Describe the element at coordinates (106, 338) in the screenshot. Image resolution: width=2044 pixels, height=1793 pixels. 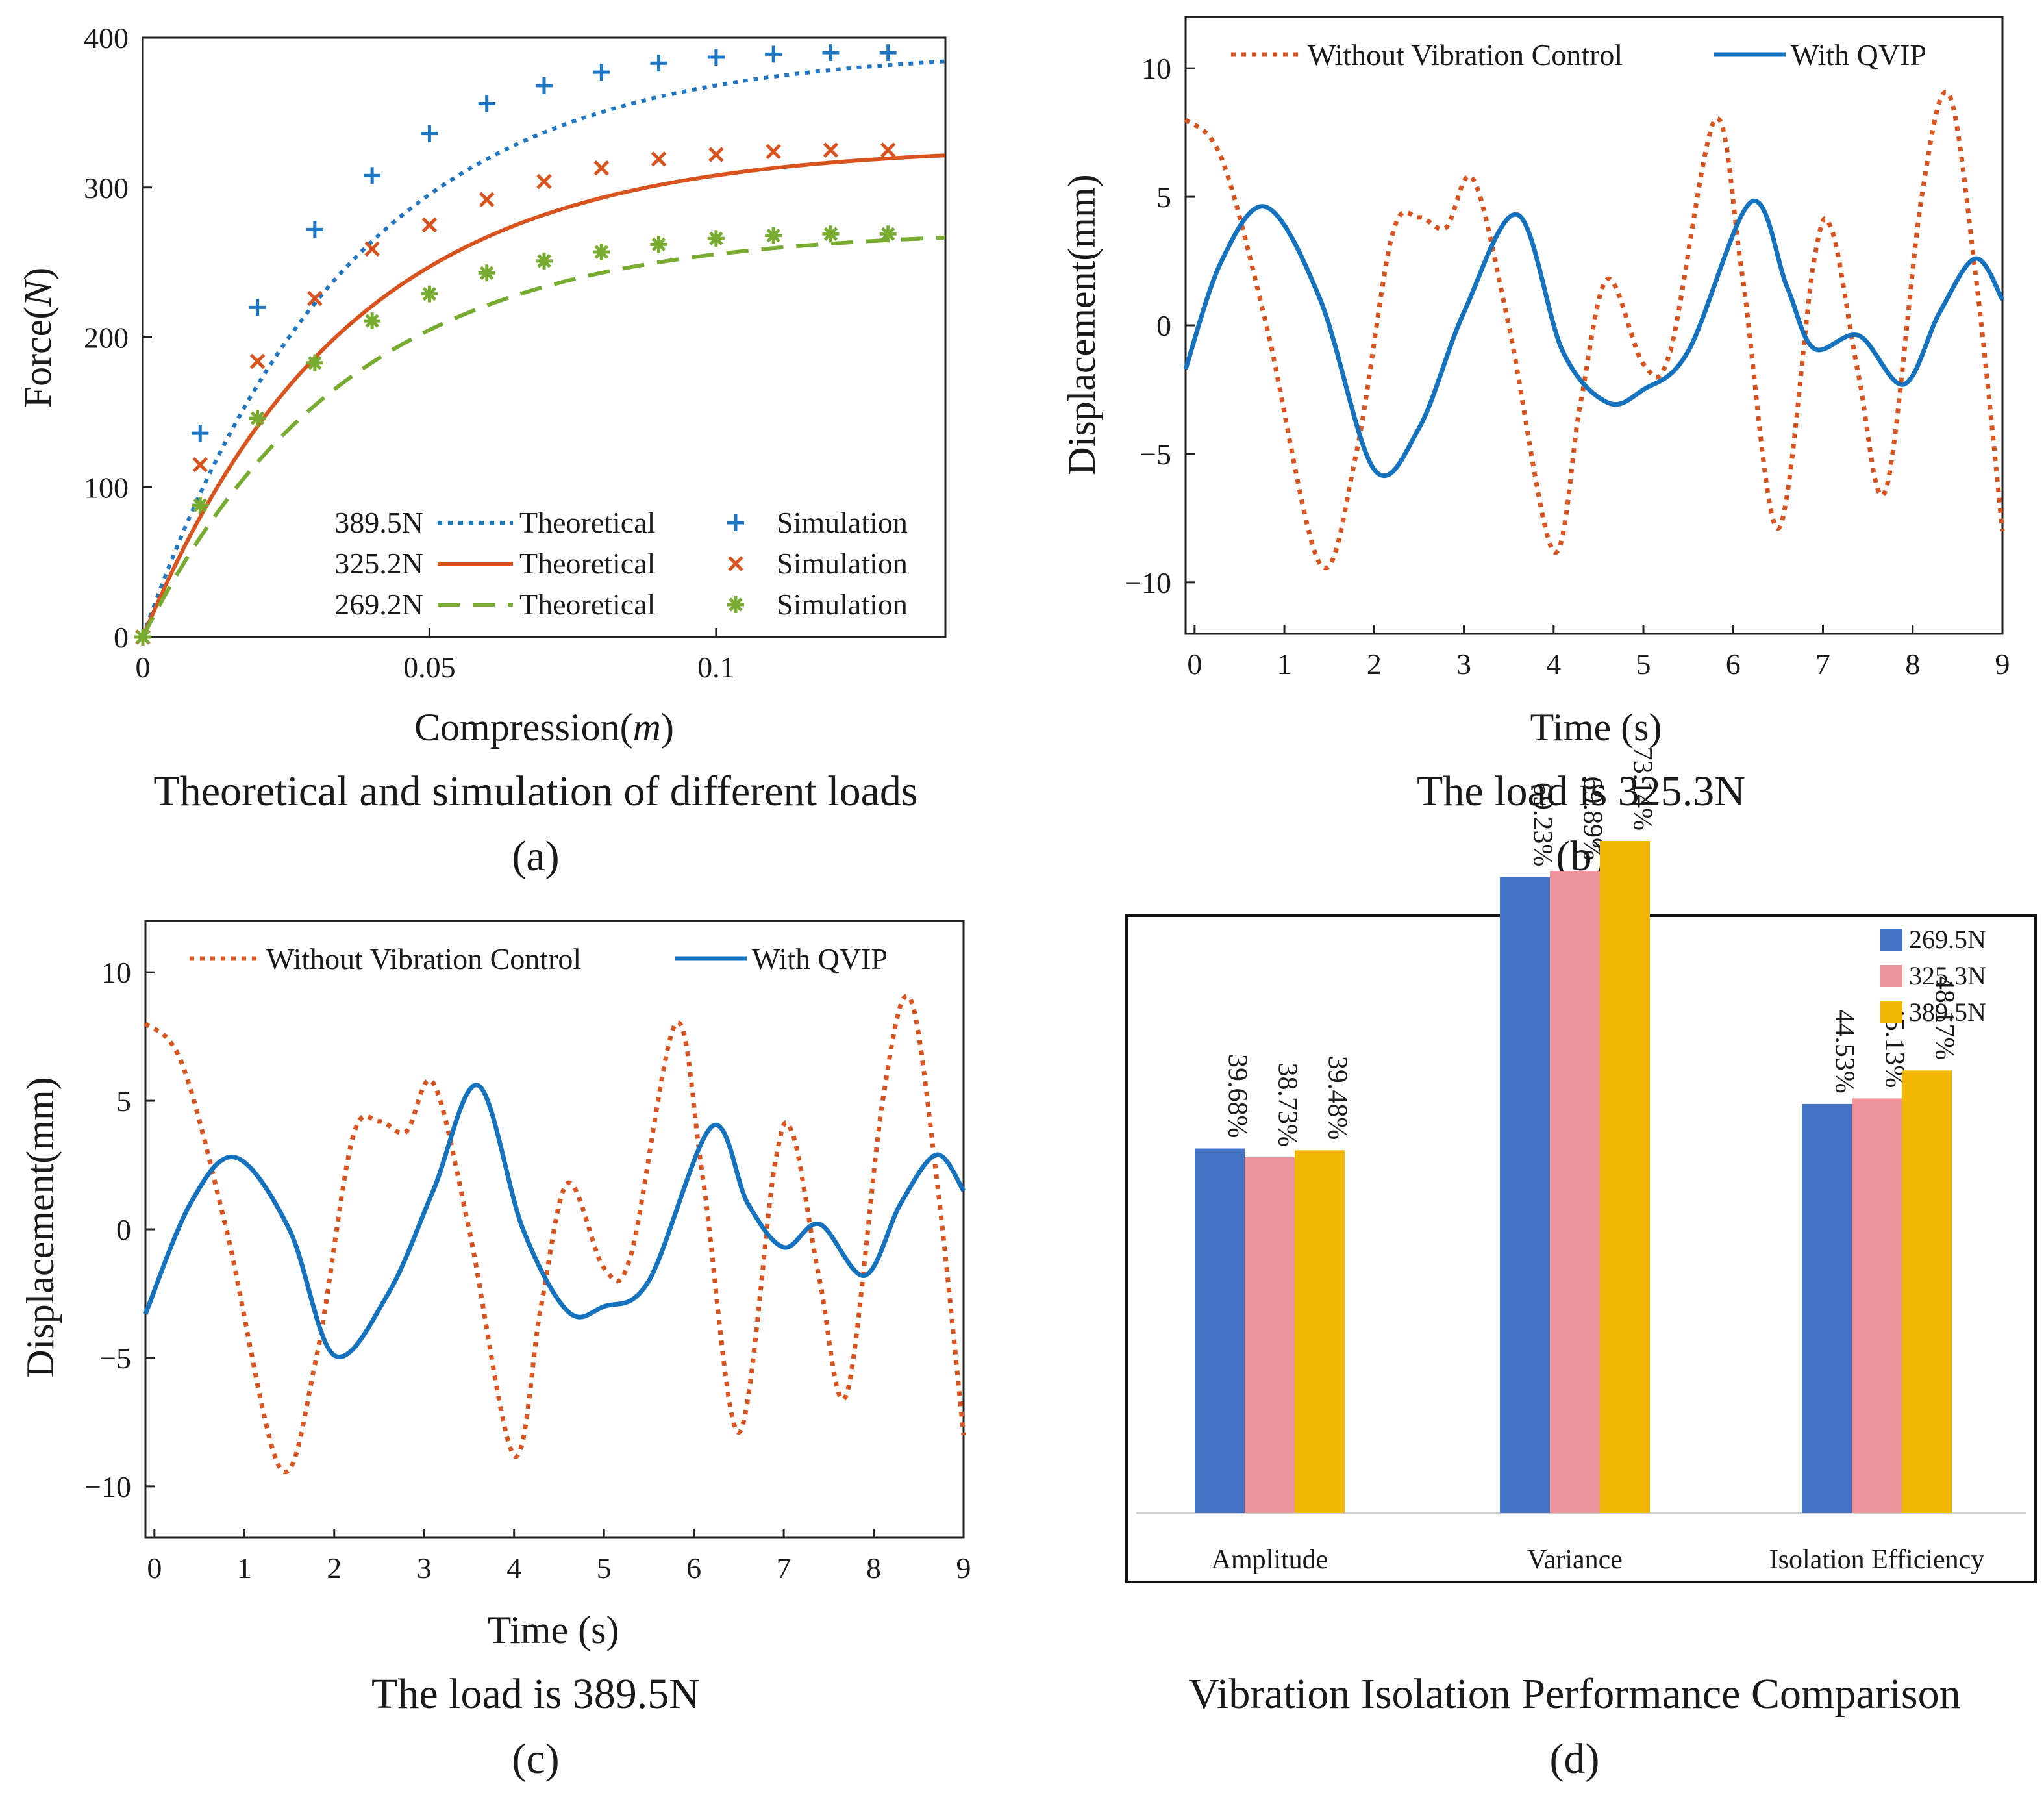
I see `chart-a-ytick-label: 200` at that location.